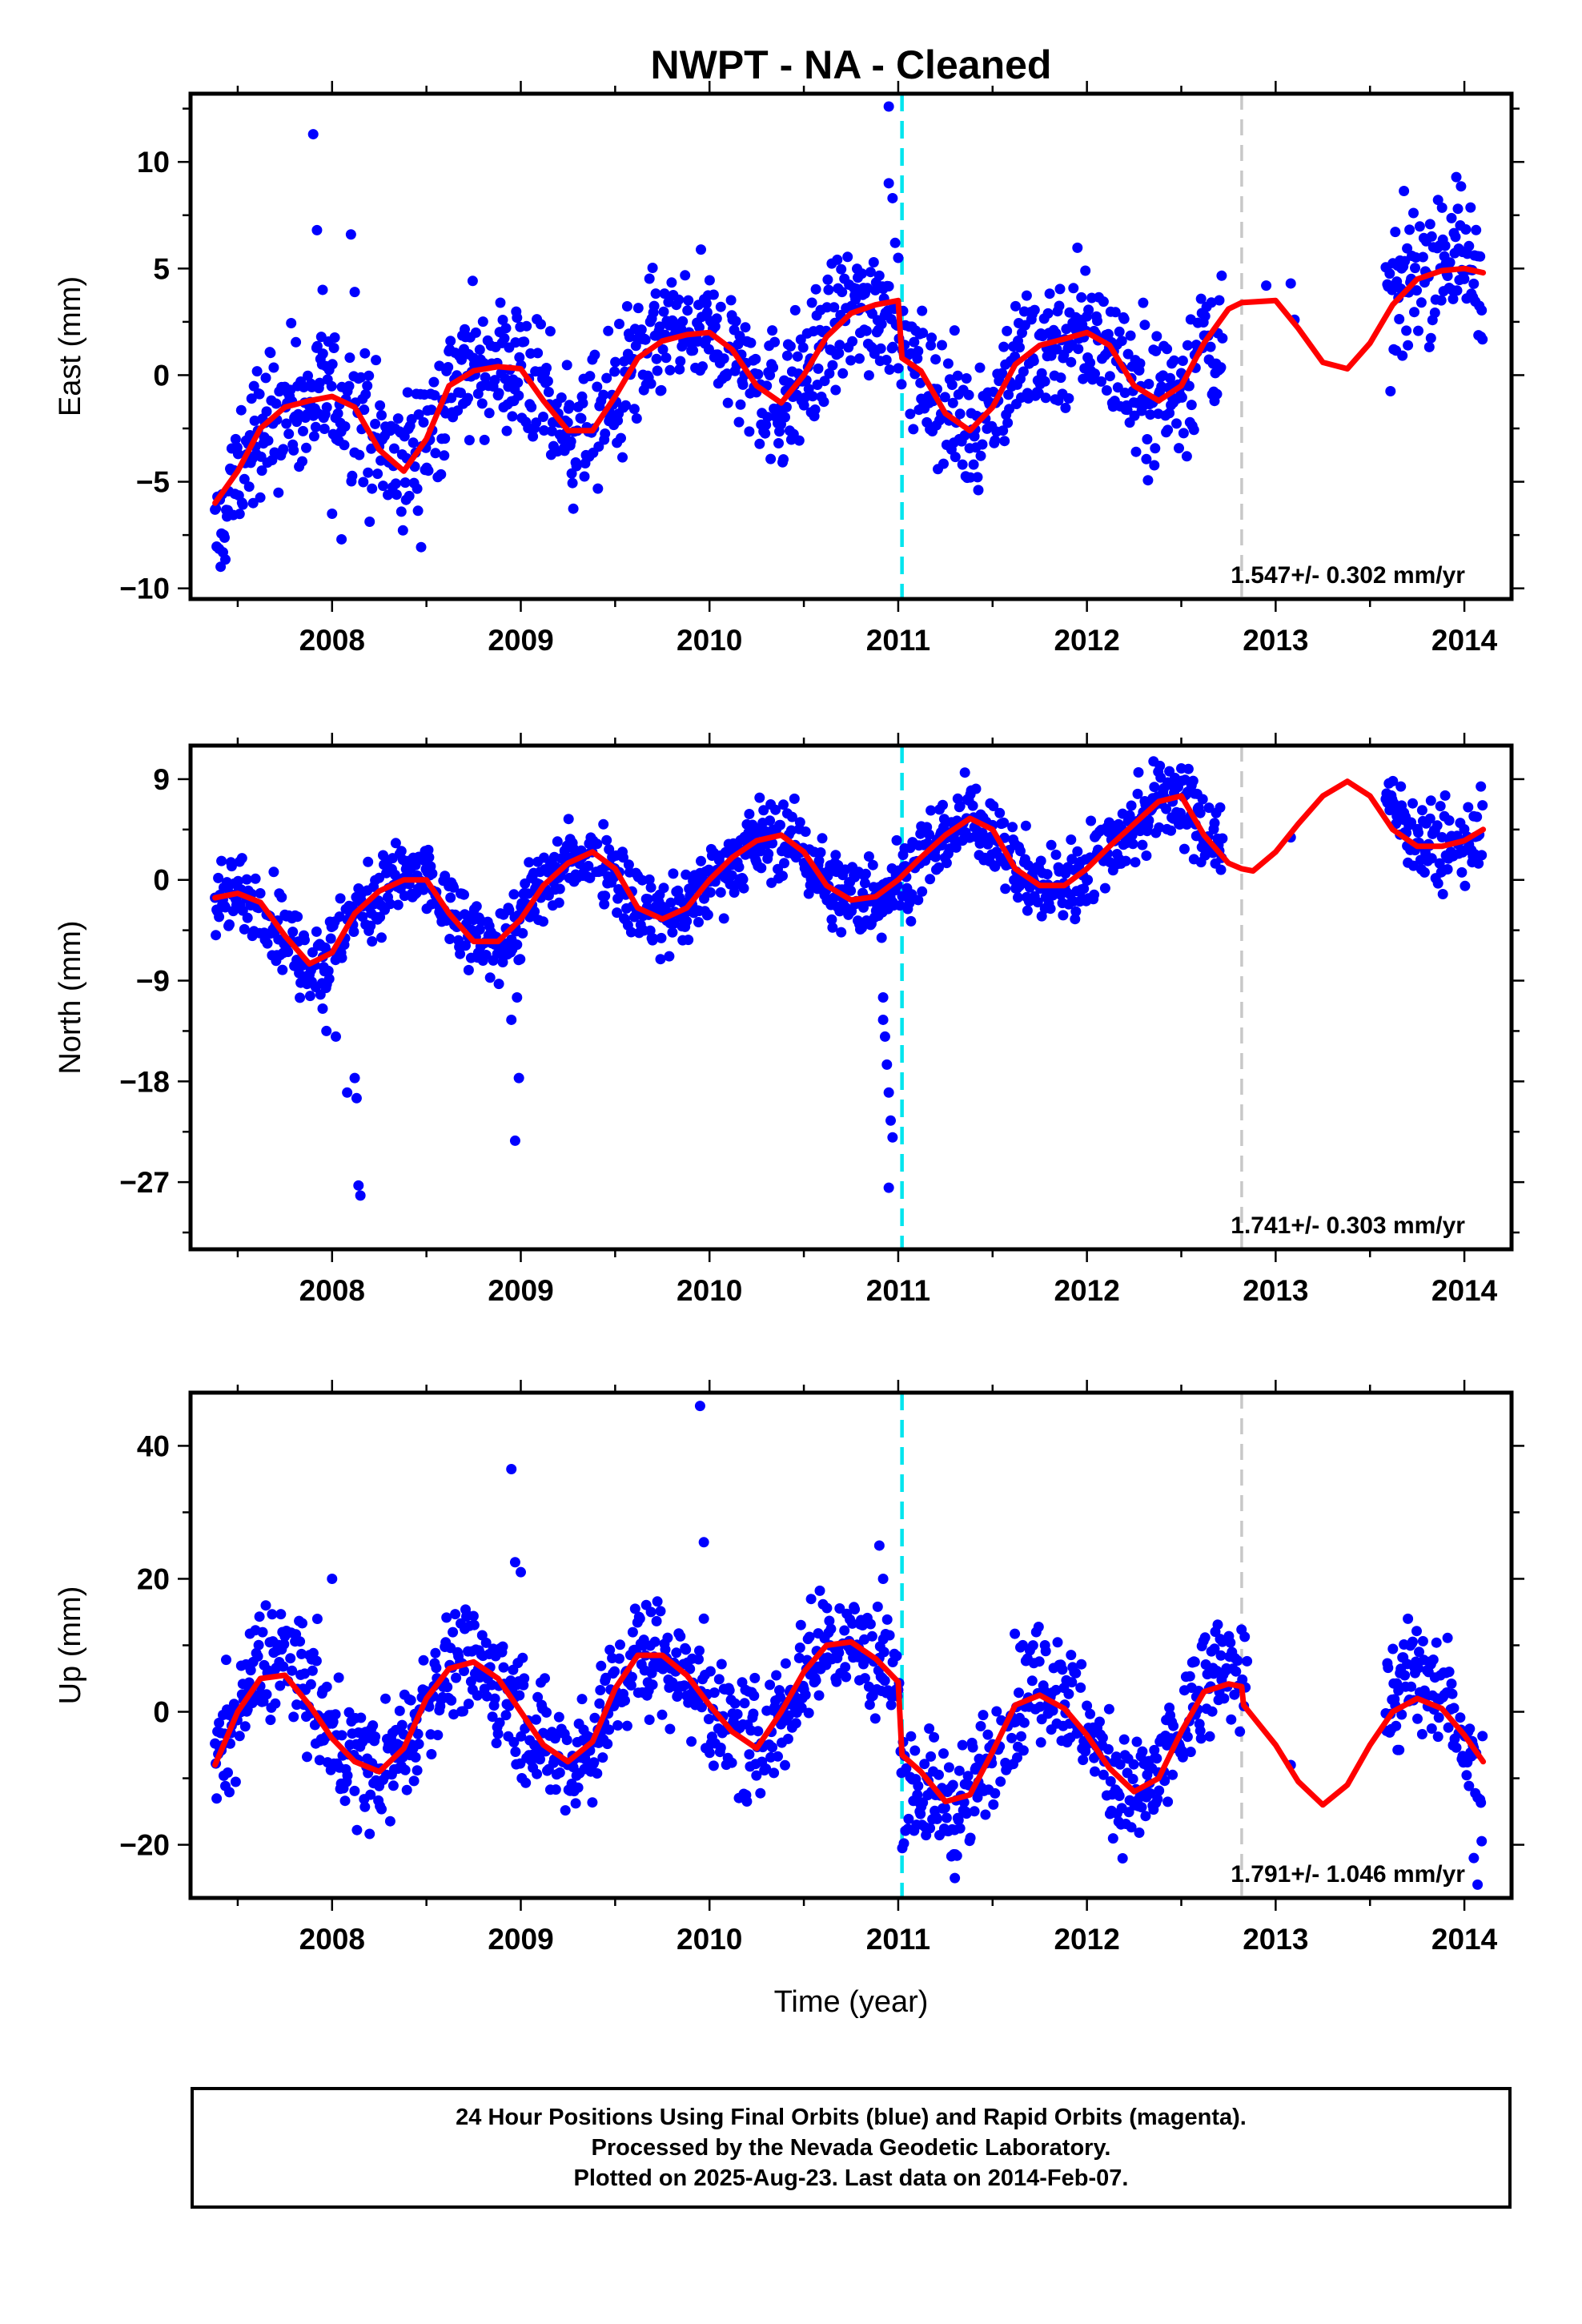 The image size is (1582, 2324). Describe the element at coordinates (153, 483) in the screenshot. I see `y-tick-label: −5` at that location.